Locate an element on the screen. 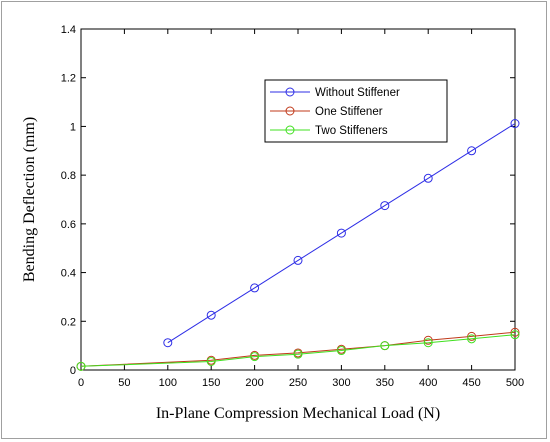 This screenshot has width=550, height=442. x-tick-label: 350 is located at coordinates (385, 383).